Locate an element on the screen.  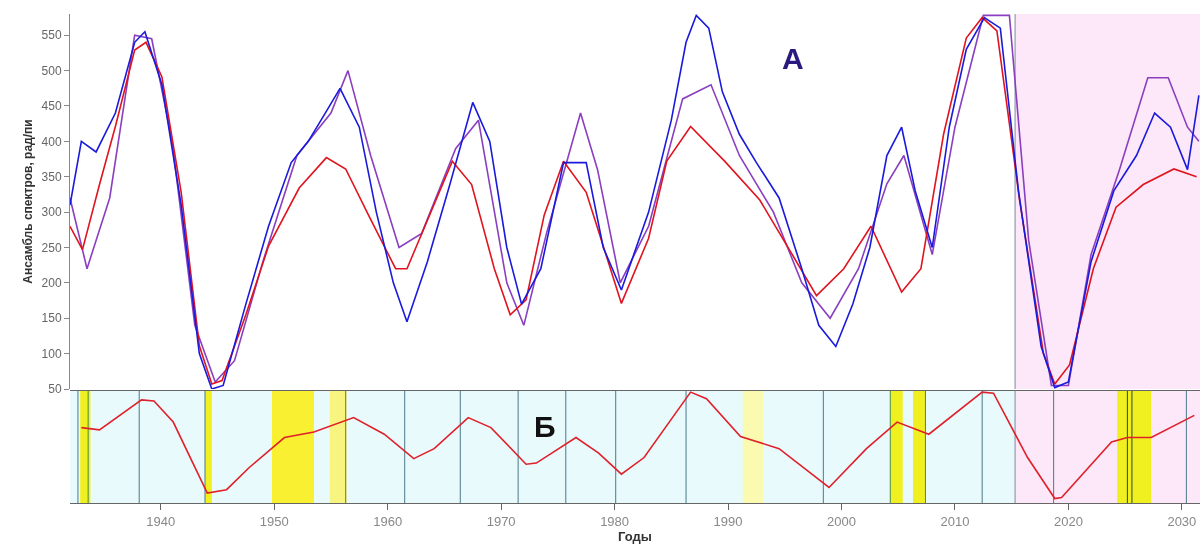
y-tick-label: 150 is located at coordinates (51, 318).